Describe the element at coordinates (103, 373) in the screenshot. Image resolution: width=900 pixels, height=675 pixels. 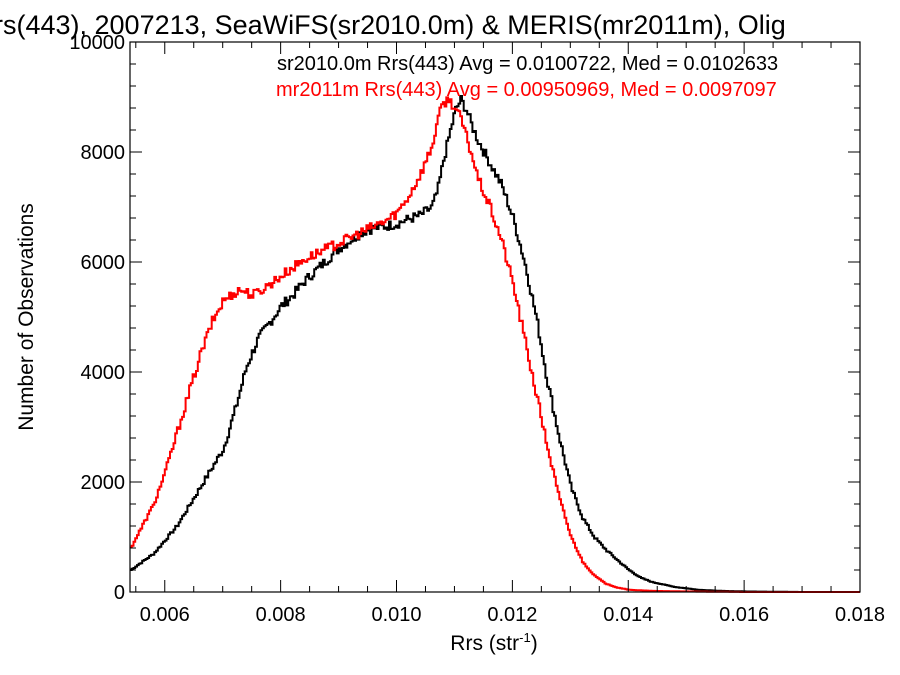
I see `y-tick-label: 4000` at that location.